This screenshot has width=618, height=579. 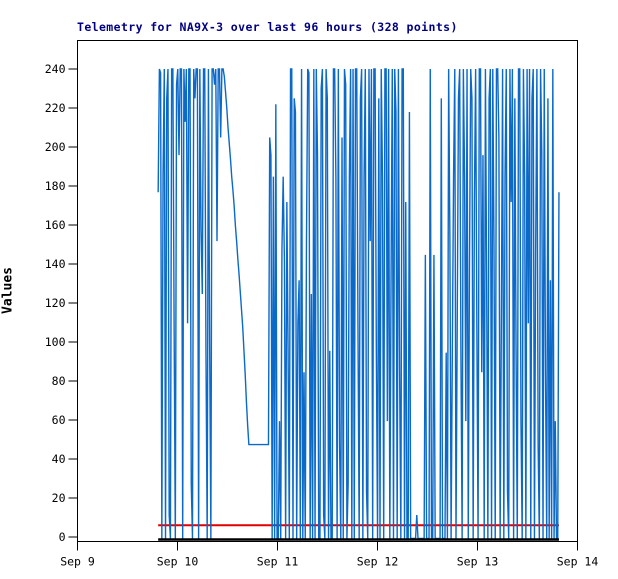 I want to click on y-tick-label: 180, so click(x=55, y=186).